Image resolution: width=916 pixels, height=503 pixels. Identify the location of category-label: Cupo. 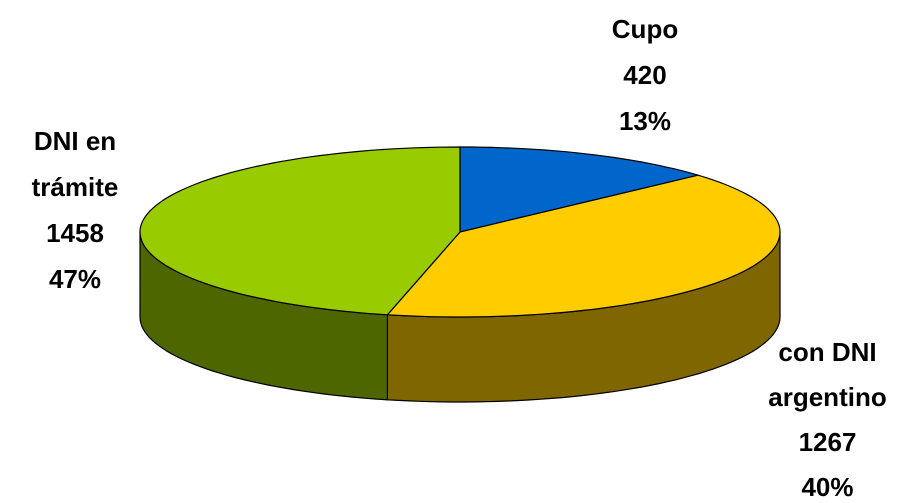
(645, 29).